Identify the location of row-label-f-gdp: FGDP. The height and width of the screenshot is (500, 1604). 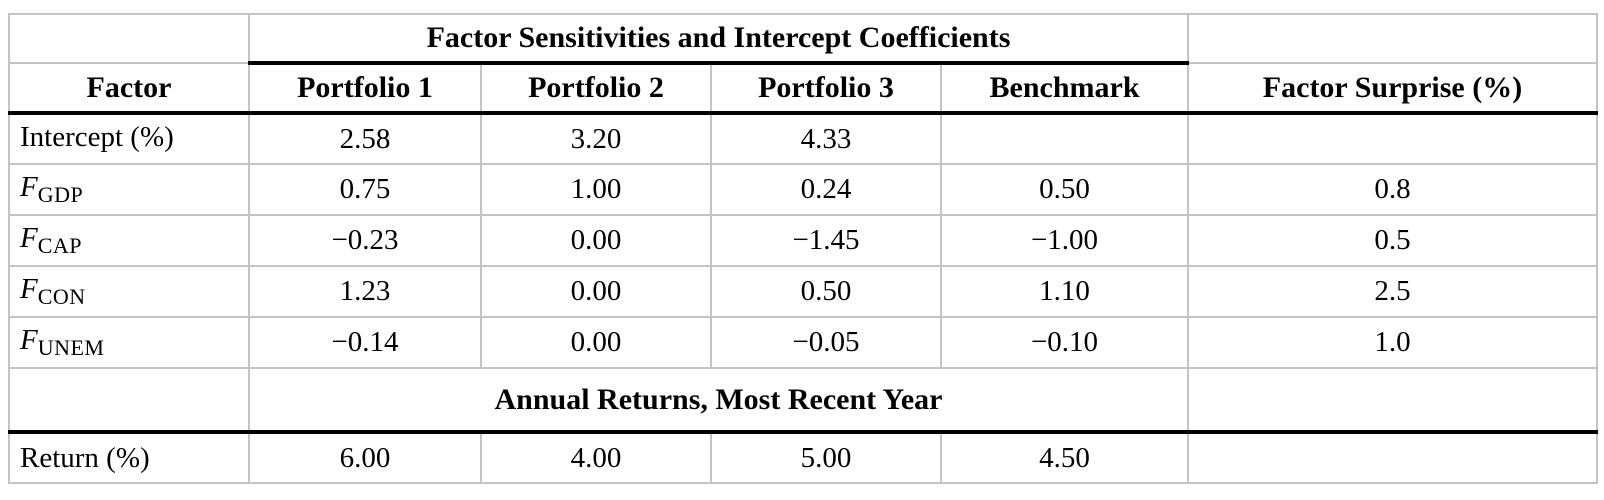
(129, 189).